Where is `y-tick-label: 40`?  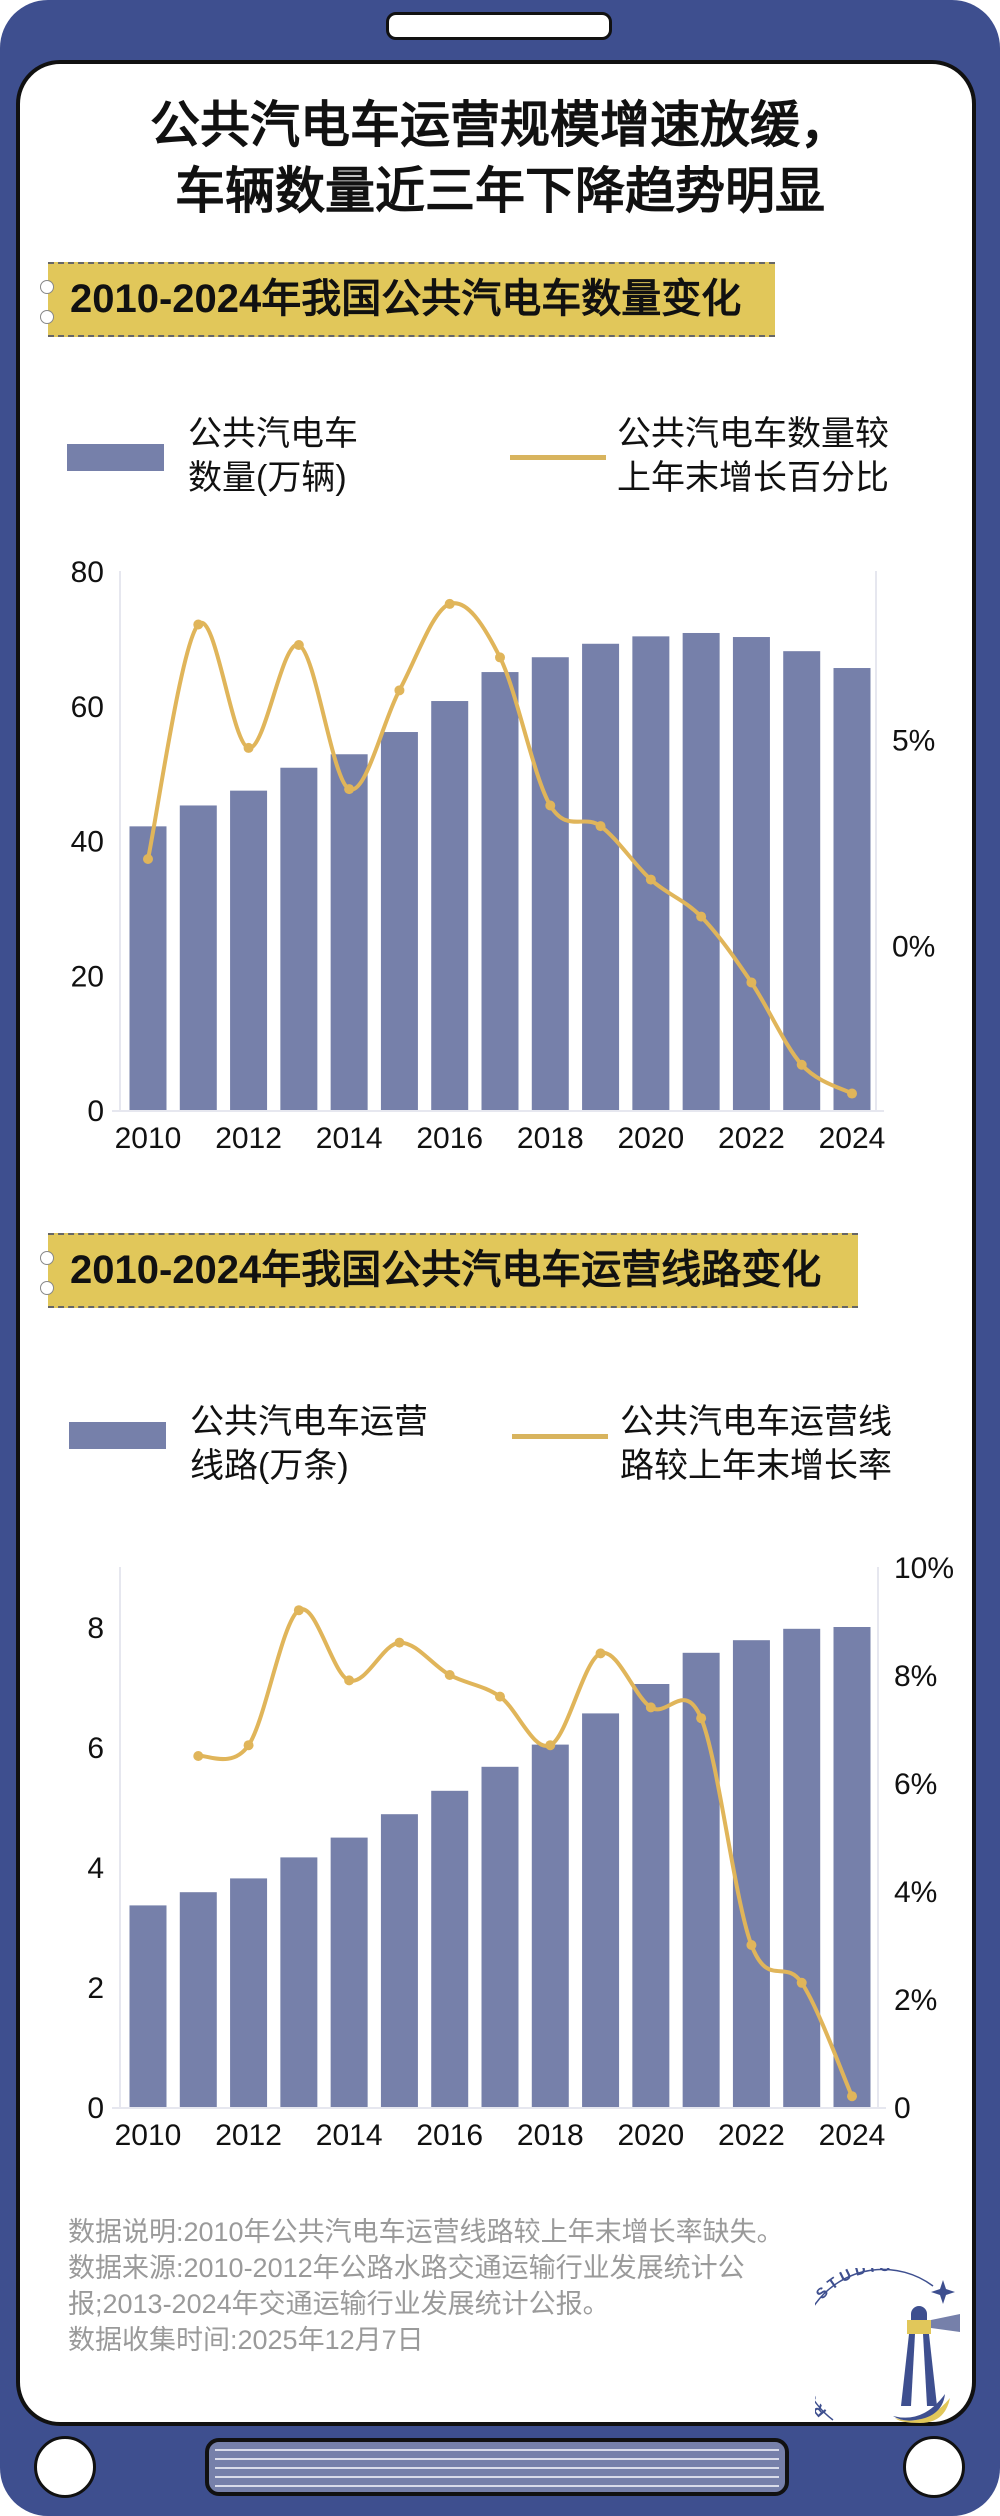
y-tick-label: 40 is located at coordinates (87, 842).